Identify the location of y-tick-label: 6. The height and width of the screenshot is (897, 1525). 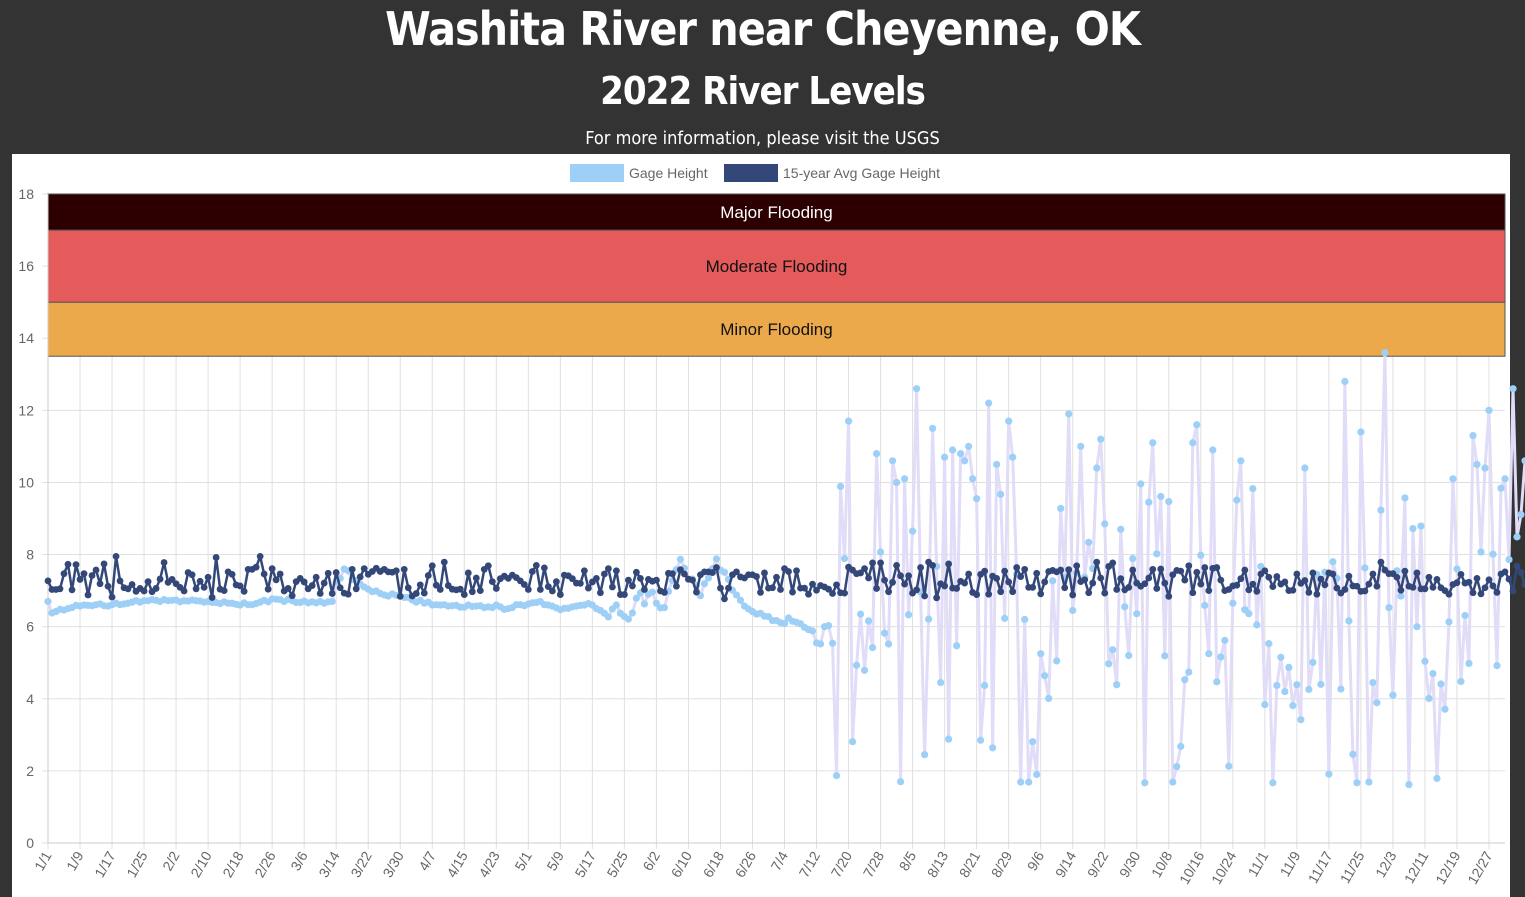
(30, 627).